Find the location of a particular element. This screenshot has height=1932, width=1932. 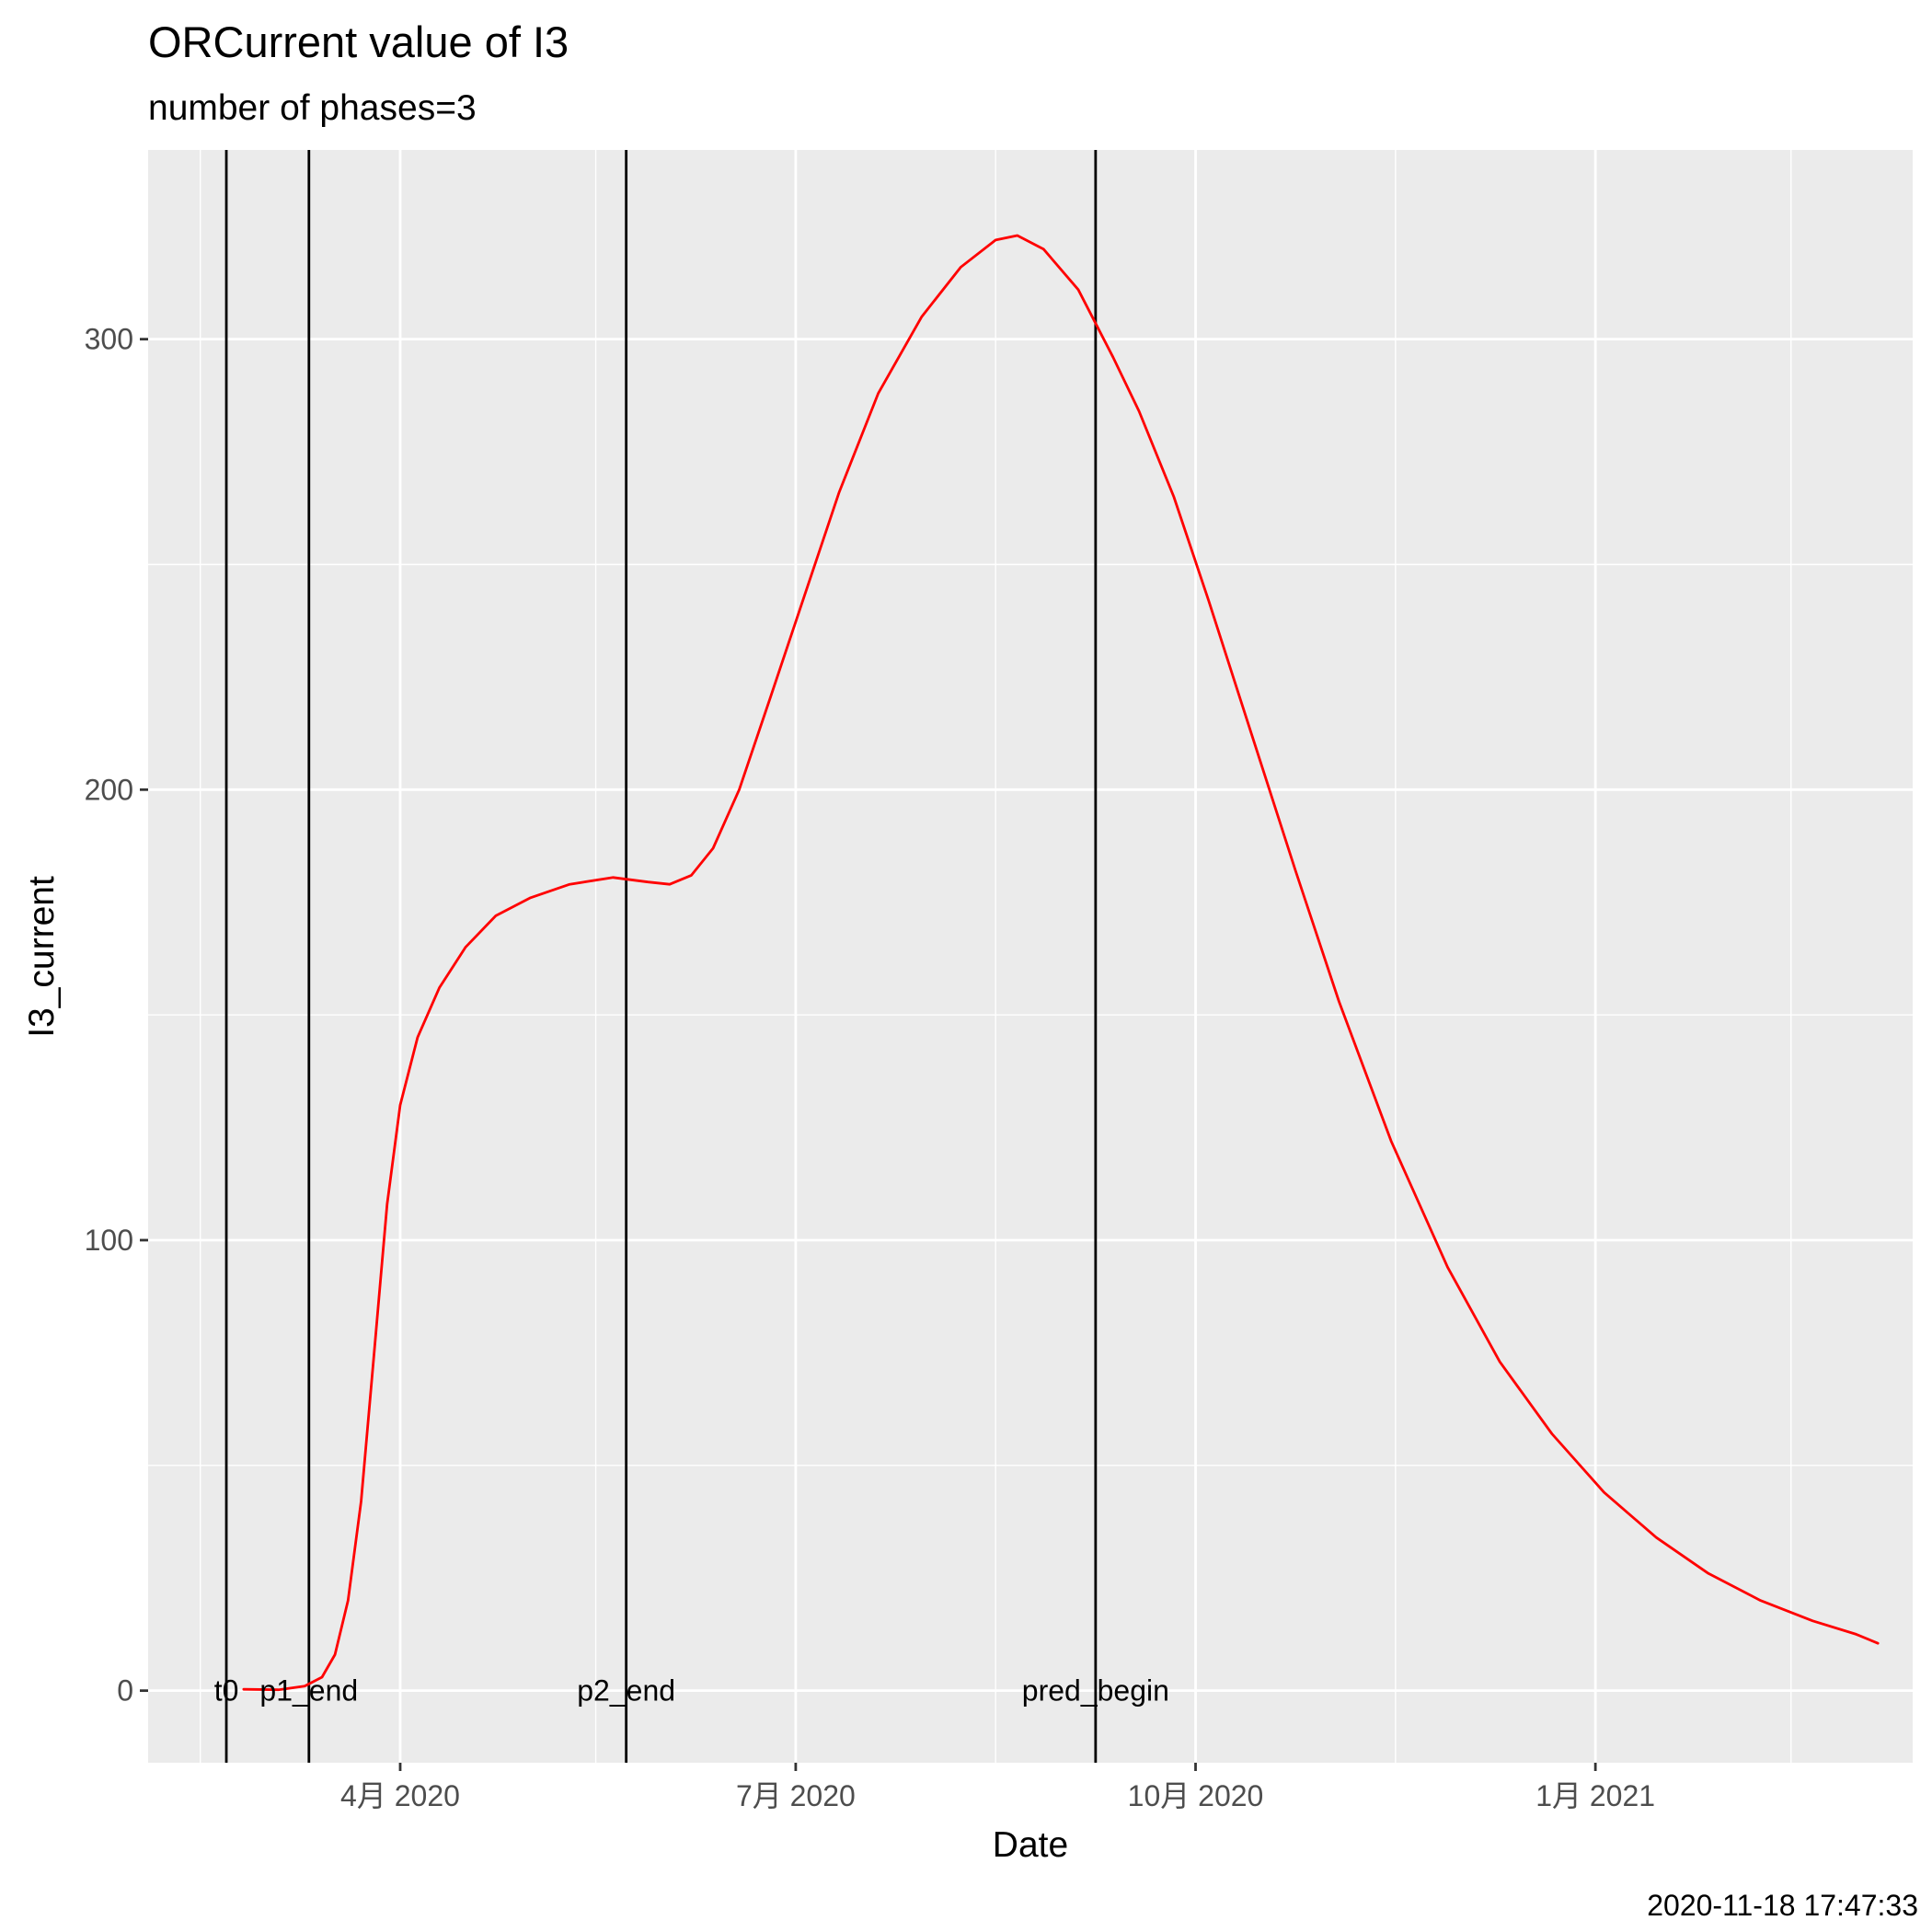

y-tick-label: 0 is located at coordinates (125, 1691).